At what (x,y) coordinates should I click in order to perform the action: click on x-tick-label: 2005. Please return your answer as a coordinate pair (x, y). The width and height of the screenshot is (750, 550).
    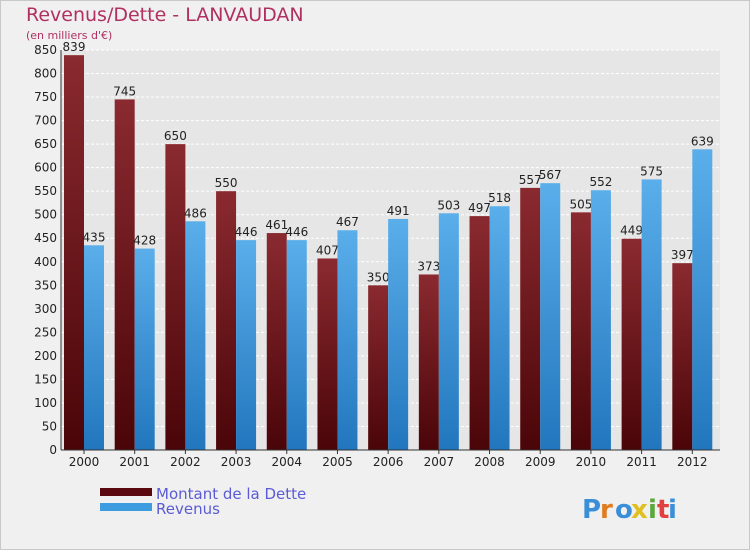
    Looking at the image, I should click on (337, 462).